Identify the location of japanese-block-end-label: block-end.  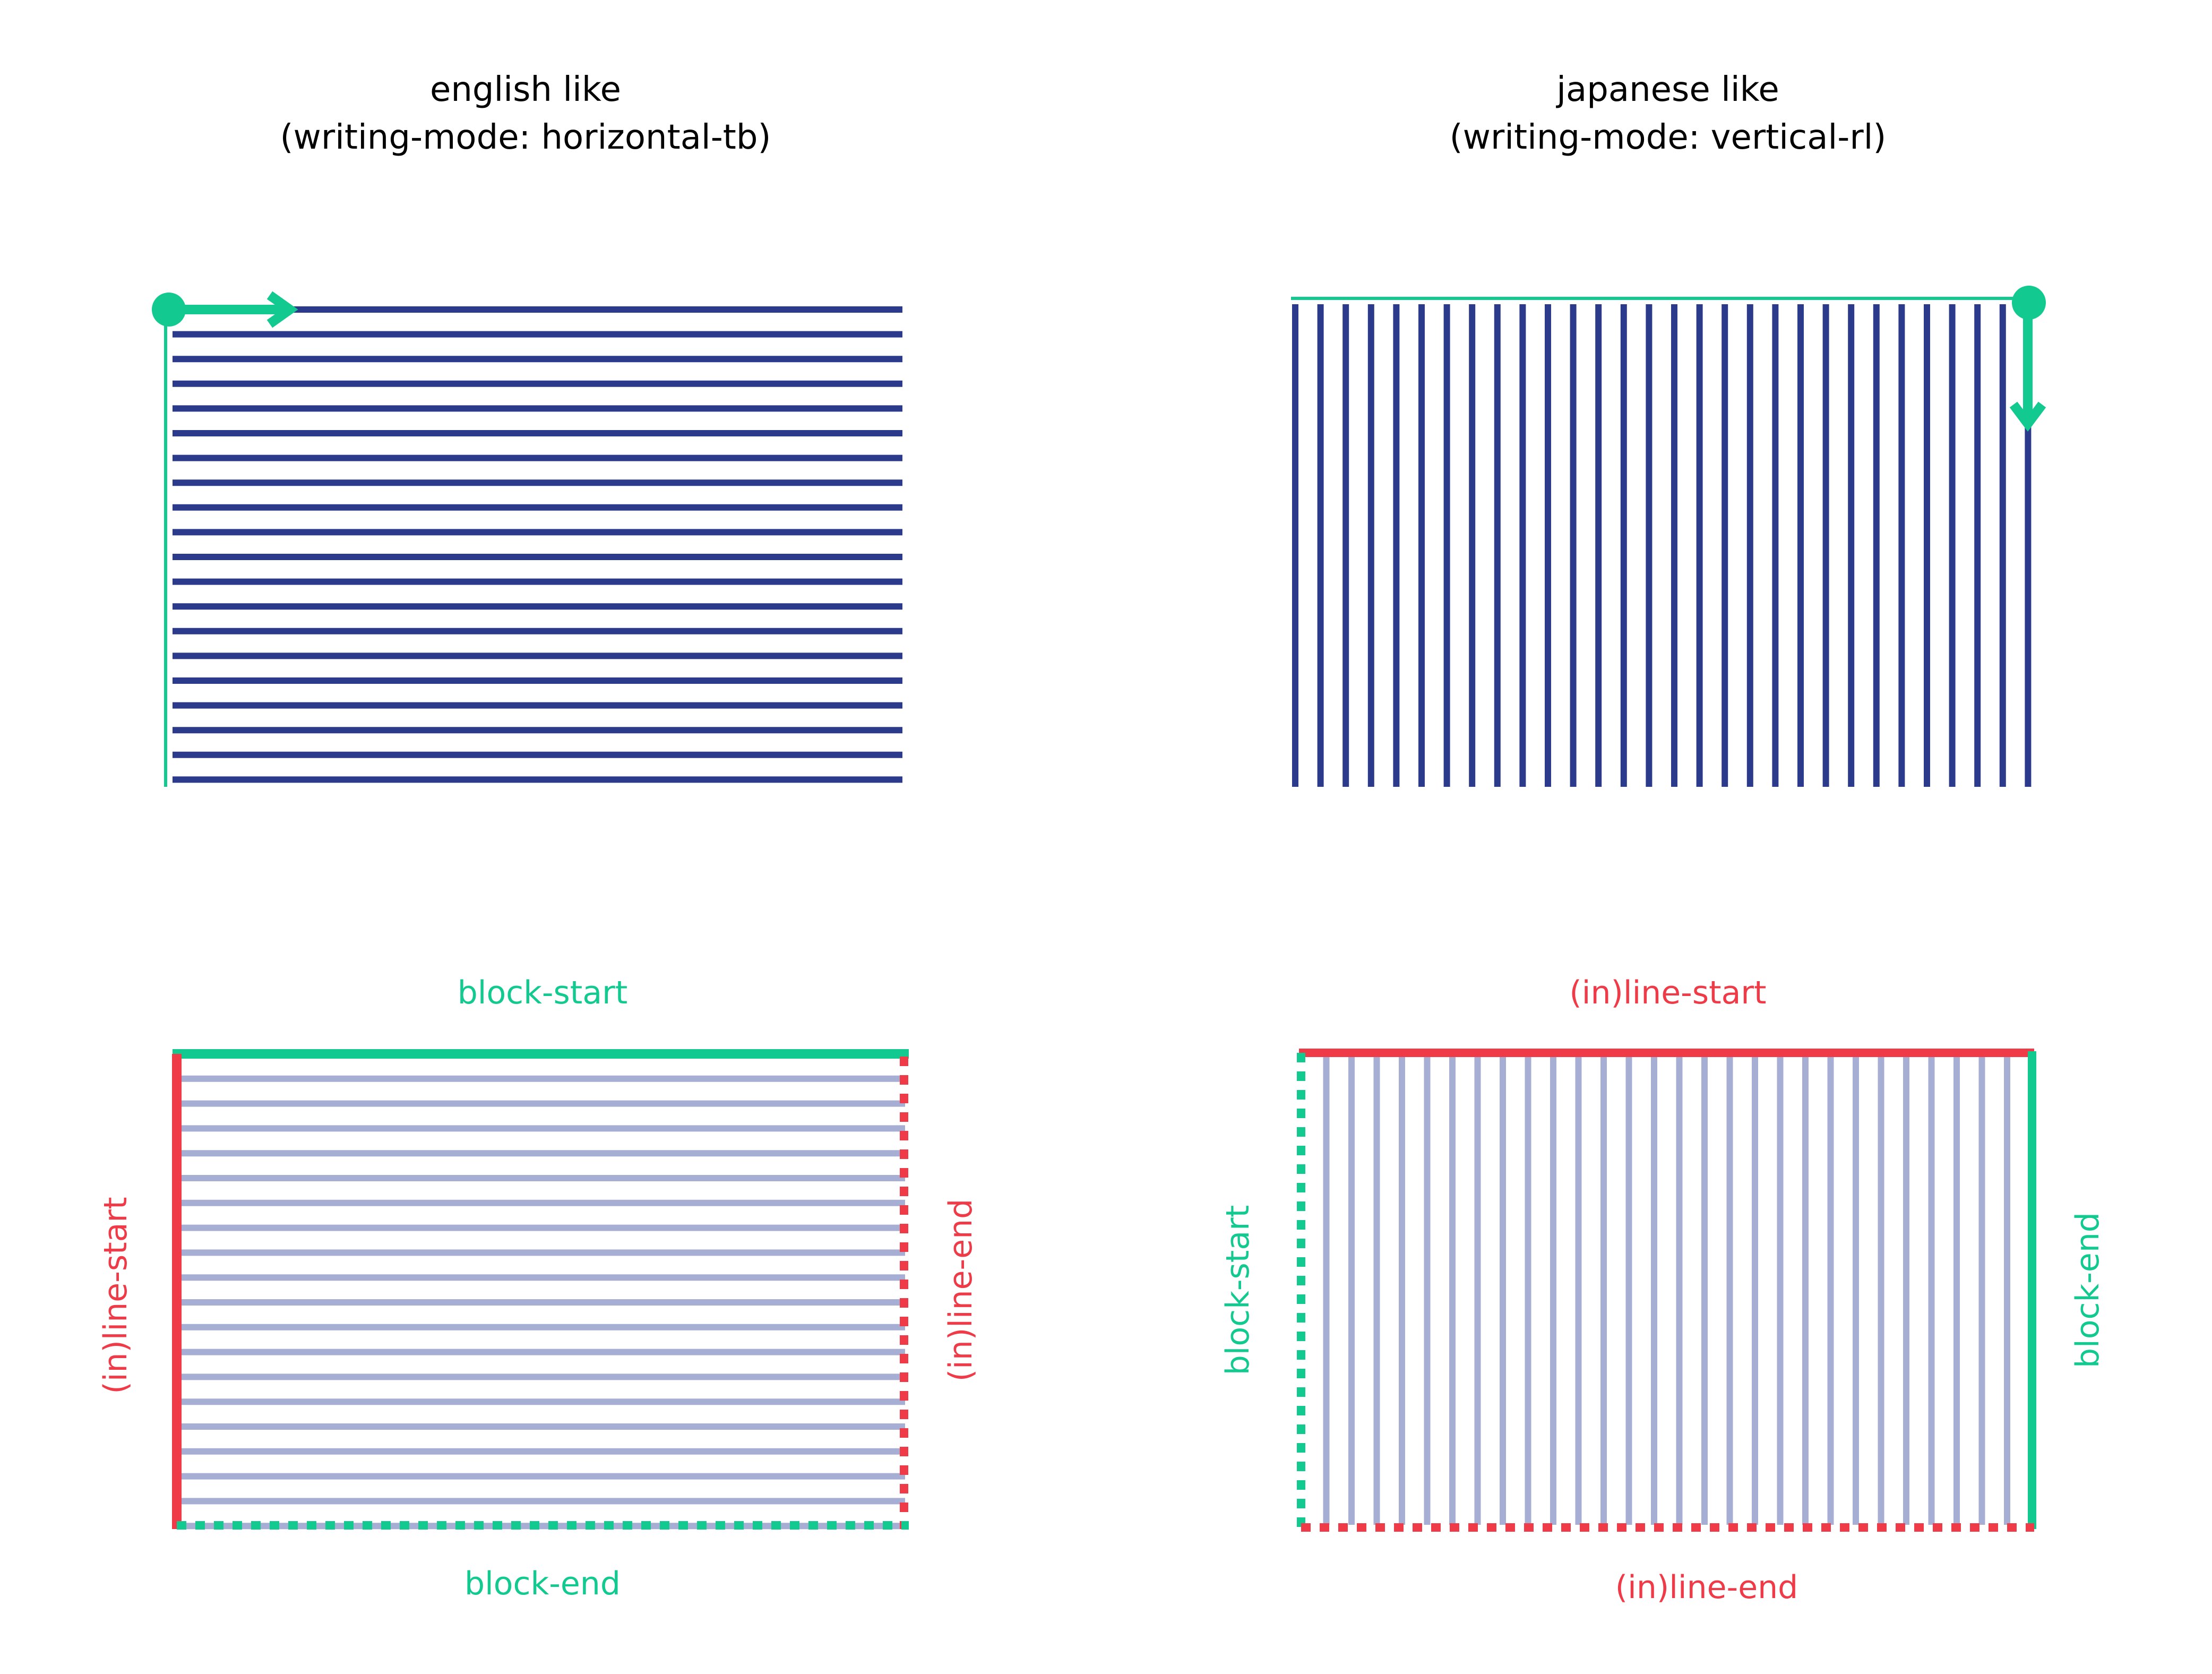
(2087, 1290).